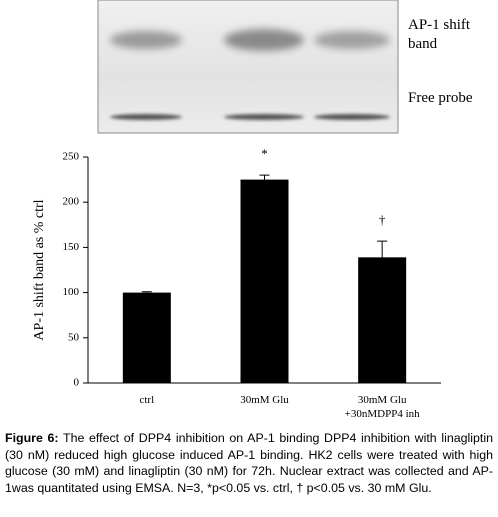 Image resolution: width=498 pixels, height=517 pixels. What do you see at coordinates (71, 292) in the screenshot?
I see `y-tick-label: 100` at bounding box center [71, 292].